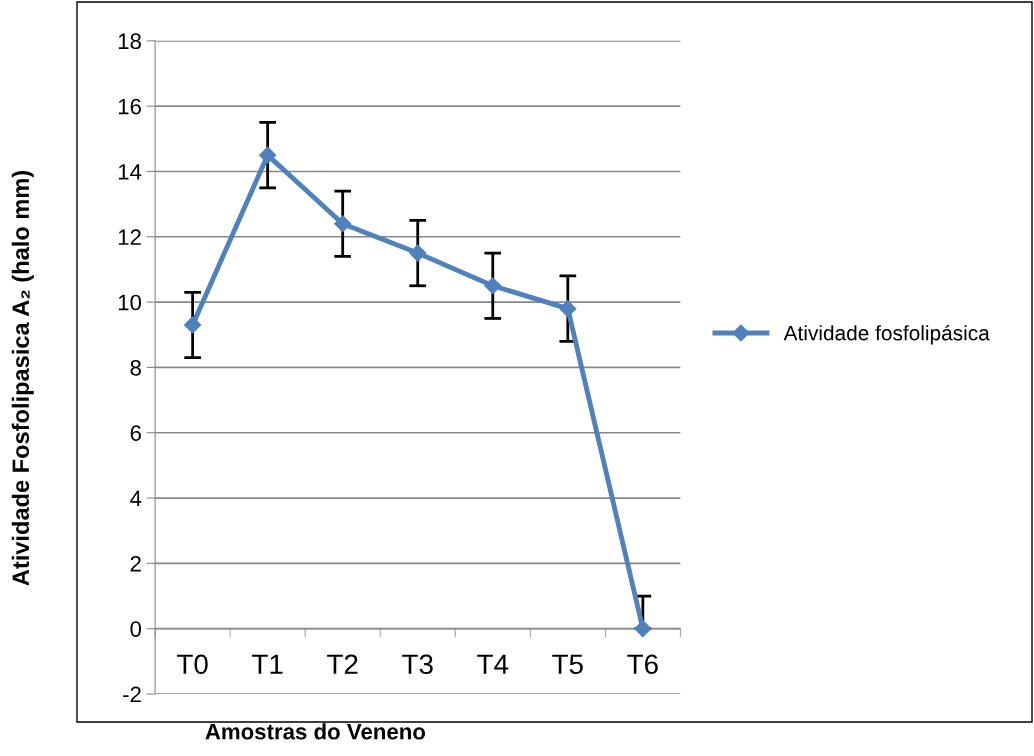  I want to click on y-tick-label: 10, so click(130, 302).